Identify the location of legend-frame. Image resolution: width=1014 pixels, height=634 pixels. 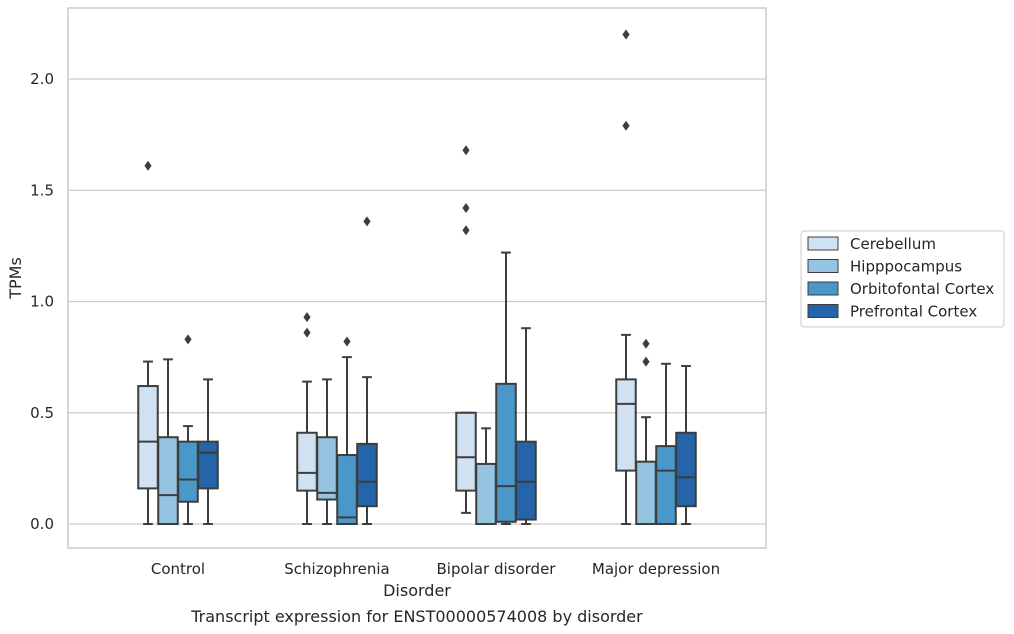
(902, 279).